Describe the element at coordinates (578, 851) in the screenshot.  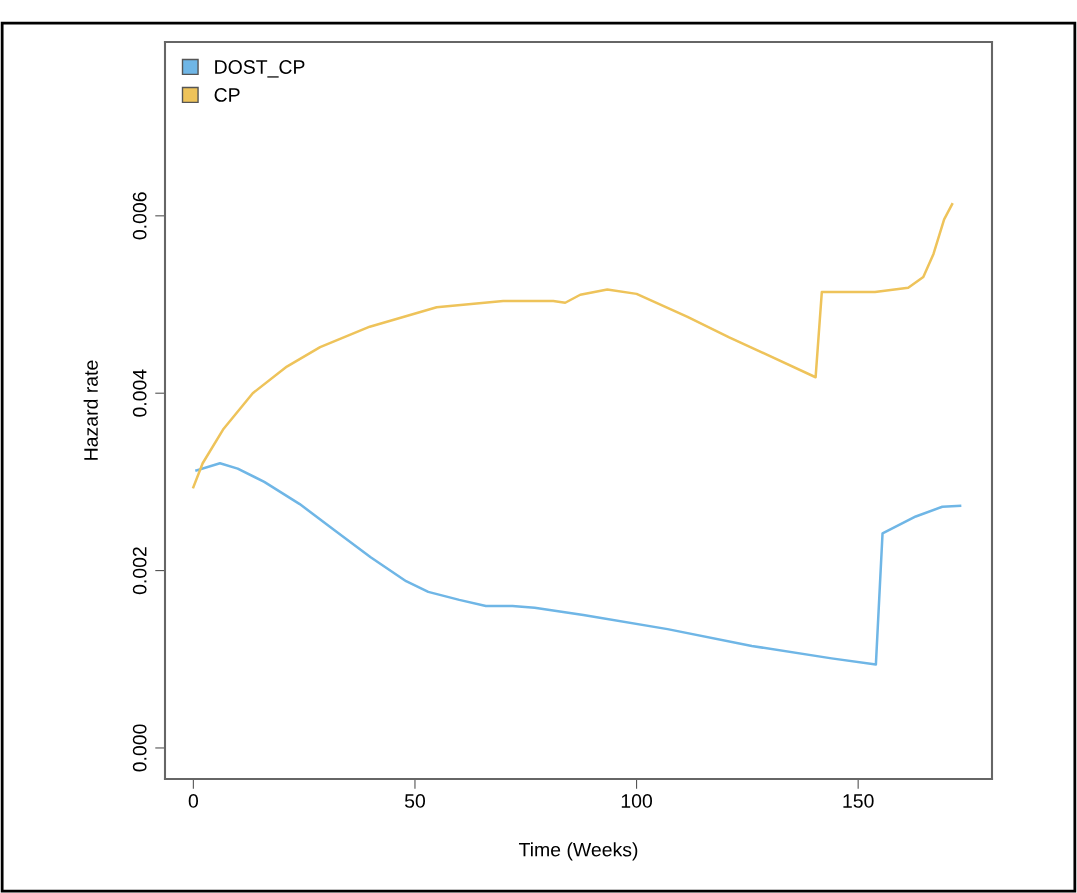
I see `x-axis-title: Time (Weeks)` at that location.